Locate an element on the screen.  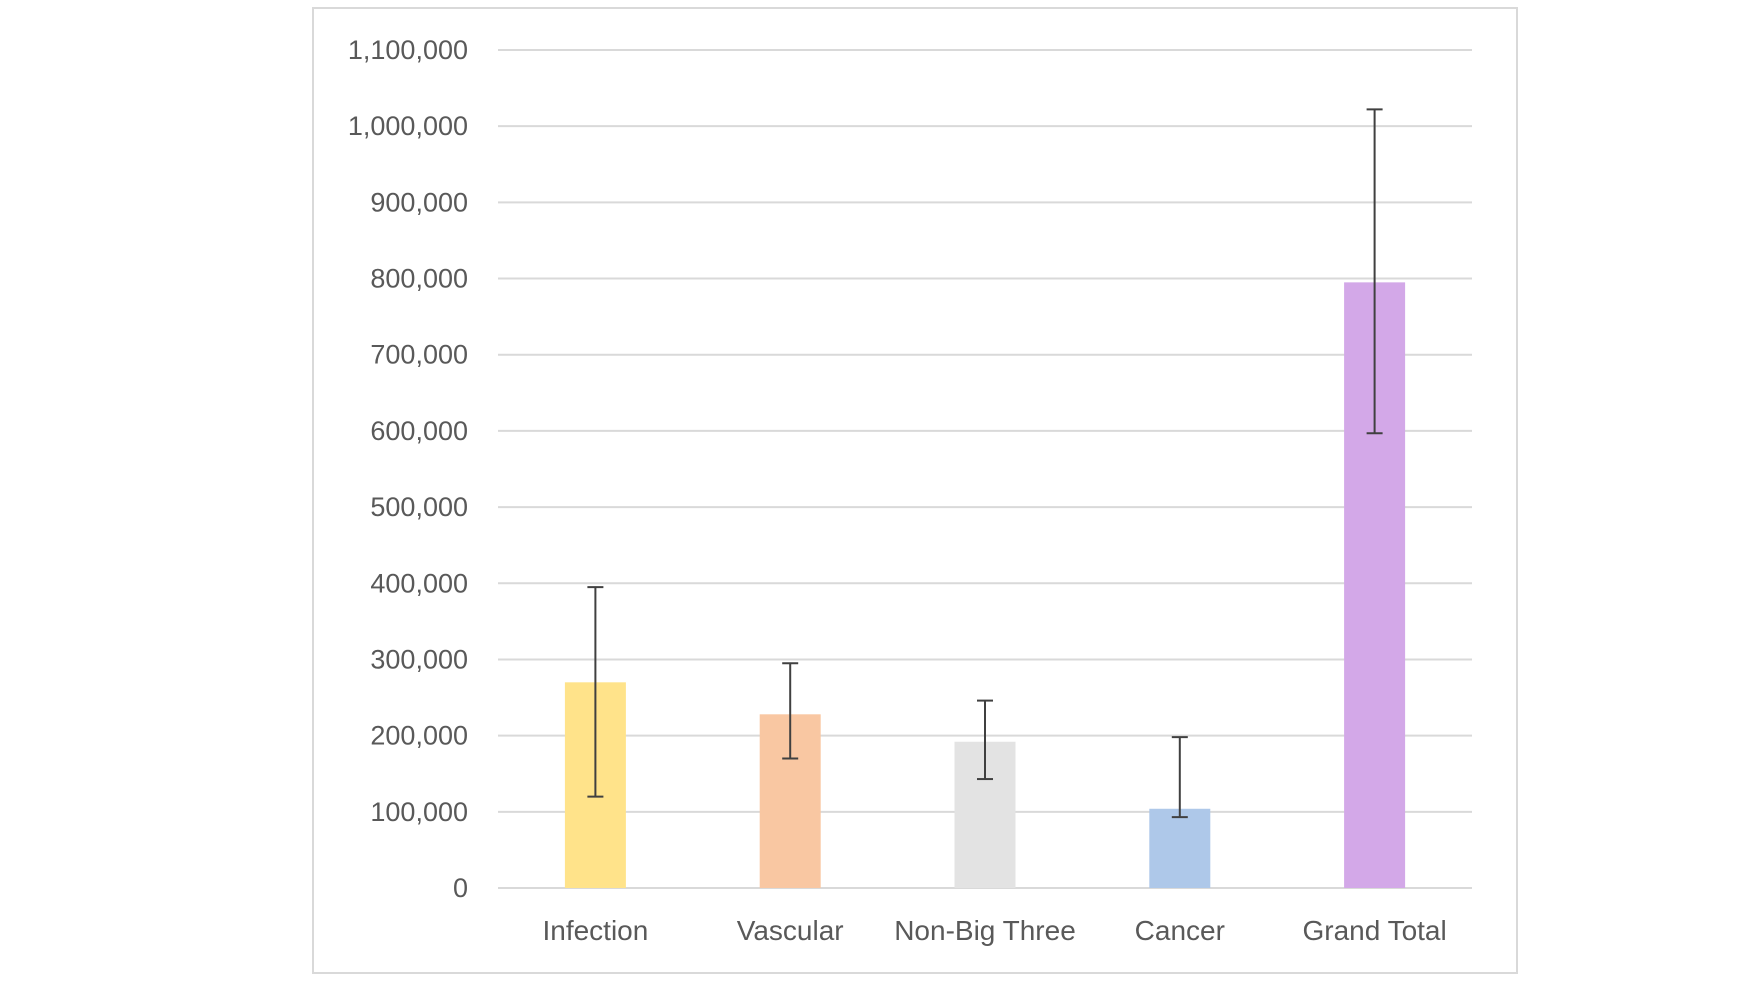
y-tick-label: 300,000 is located at coordinates (419, 659).